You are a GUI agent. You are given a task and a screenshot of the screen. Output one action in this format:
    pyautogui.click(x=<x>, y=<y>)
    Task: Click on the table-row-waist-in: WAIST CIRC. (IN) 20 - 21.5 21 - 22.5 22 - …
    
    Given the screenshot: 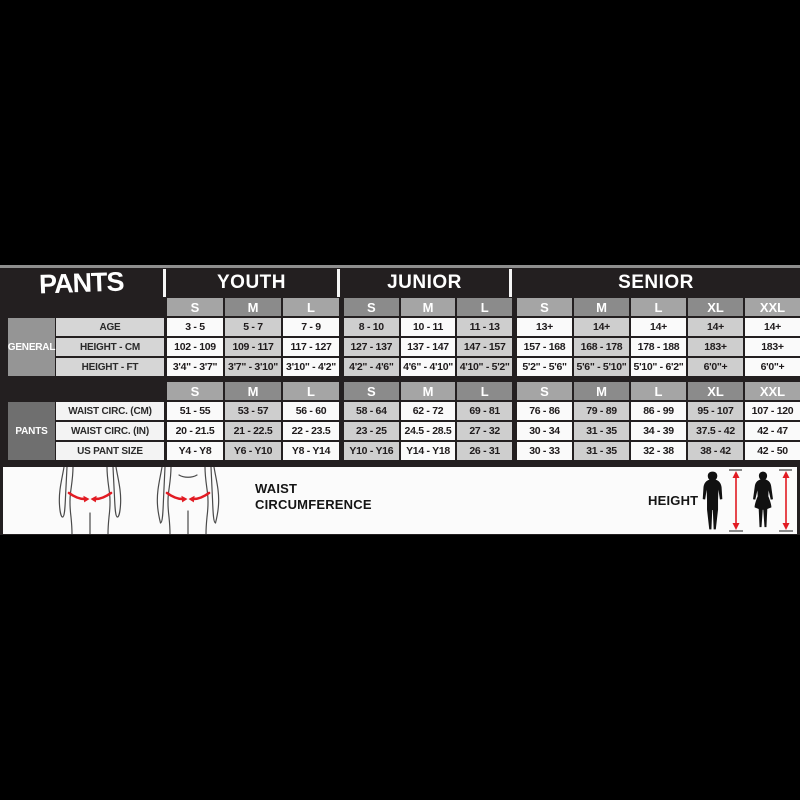 What is the action you would take?
    pyautogui.click(x=400, y=431)
    